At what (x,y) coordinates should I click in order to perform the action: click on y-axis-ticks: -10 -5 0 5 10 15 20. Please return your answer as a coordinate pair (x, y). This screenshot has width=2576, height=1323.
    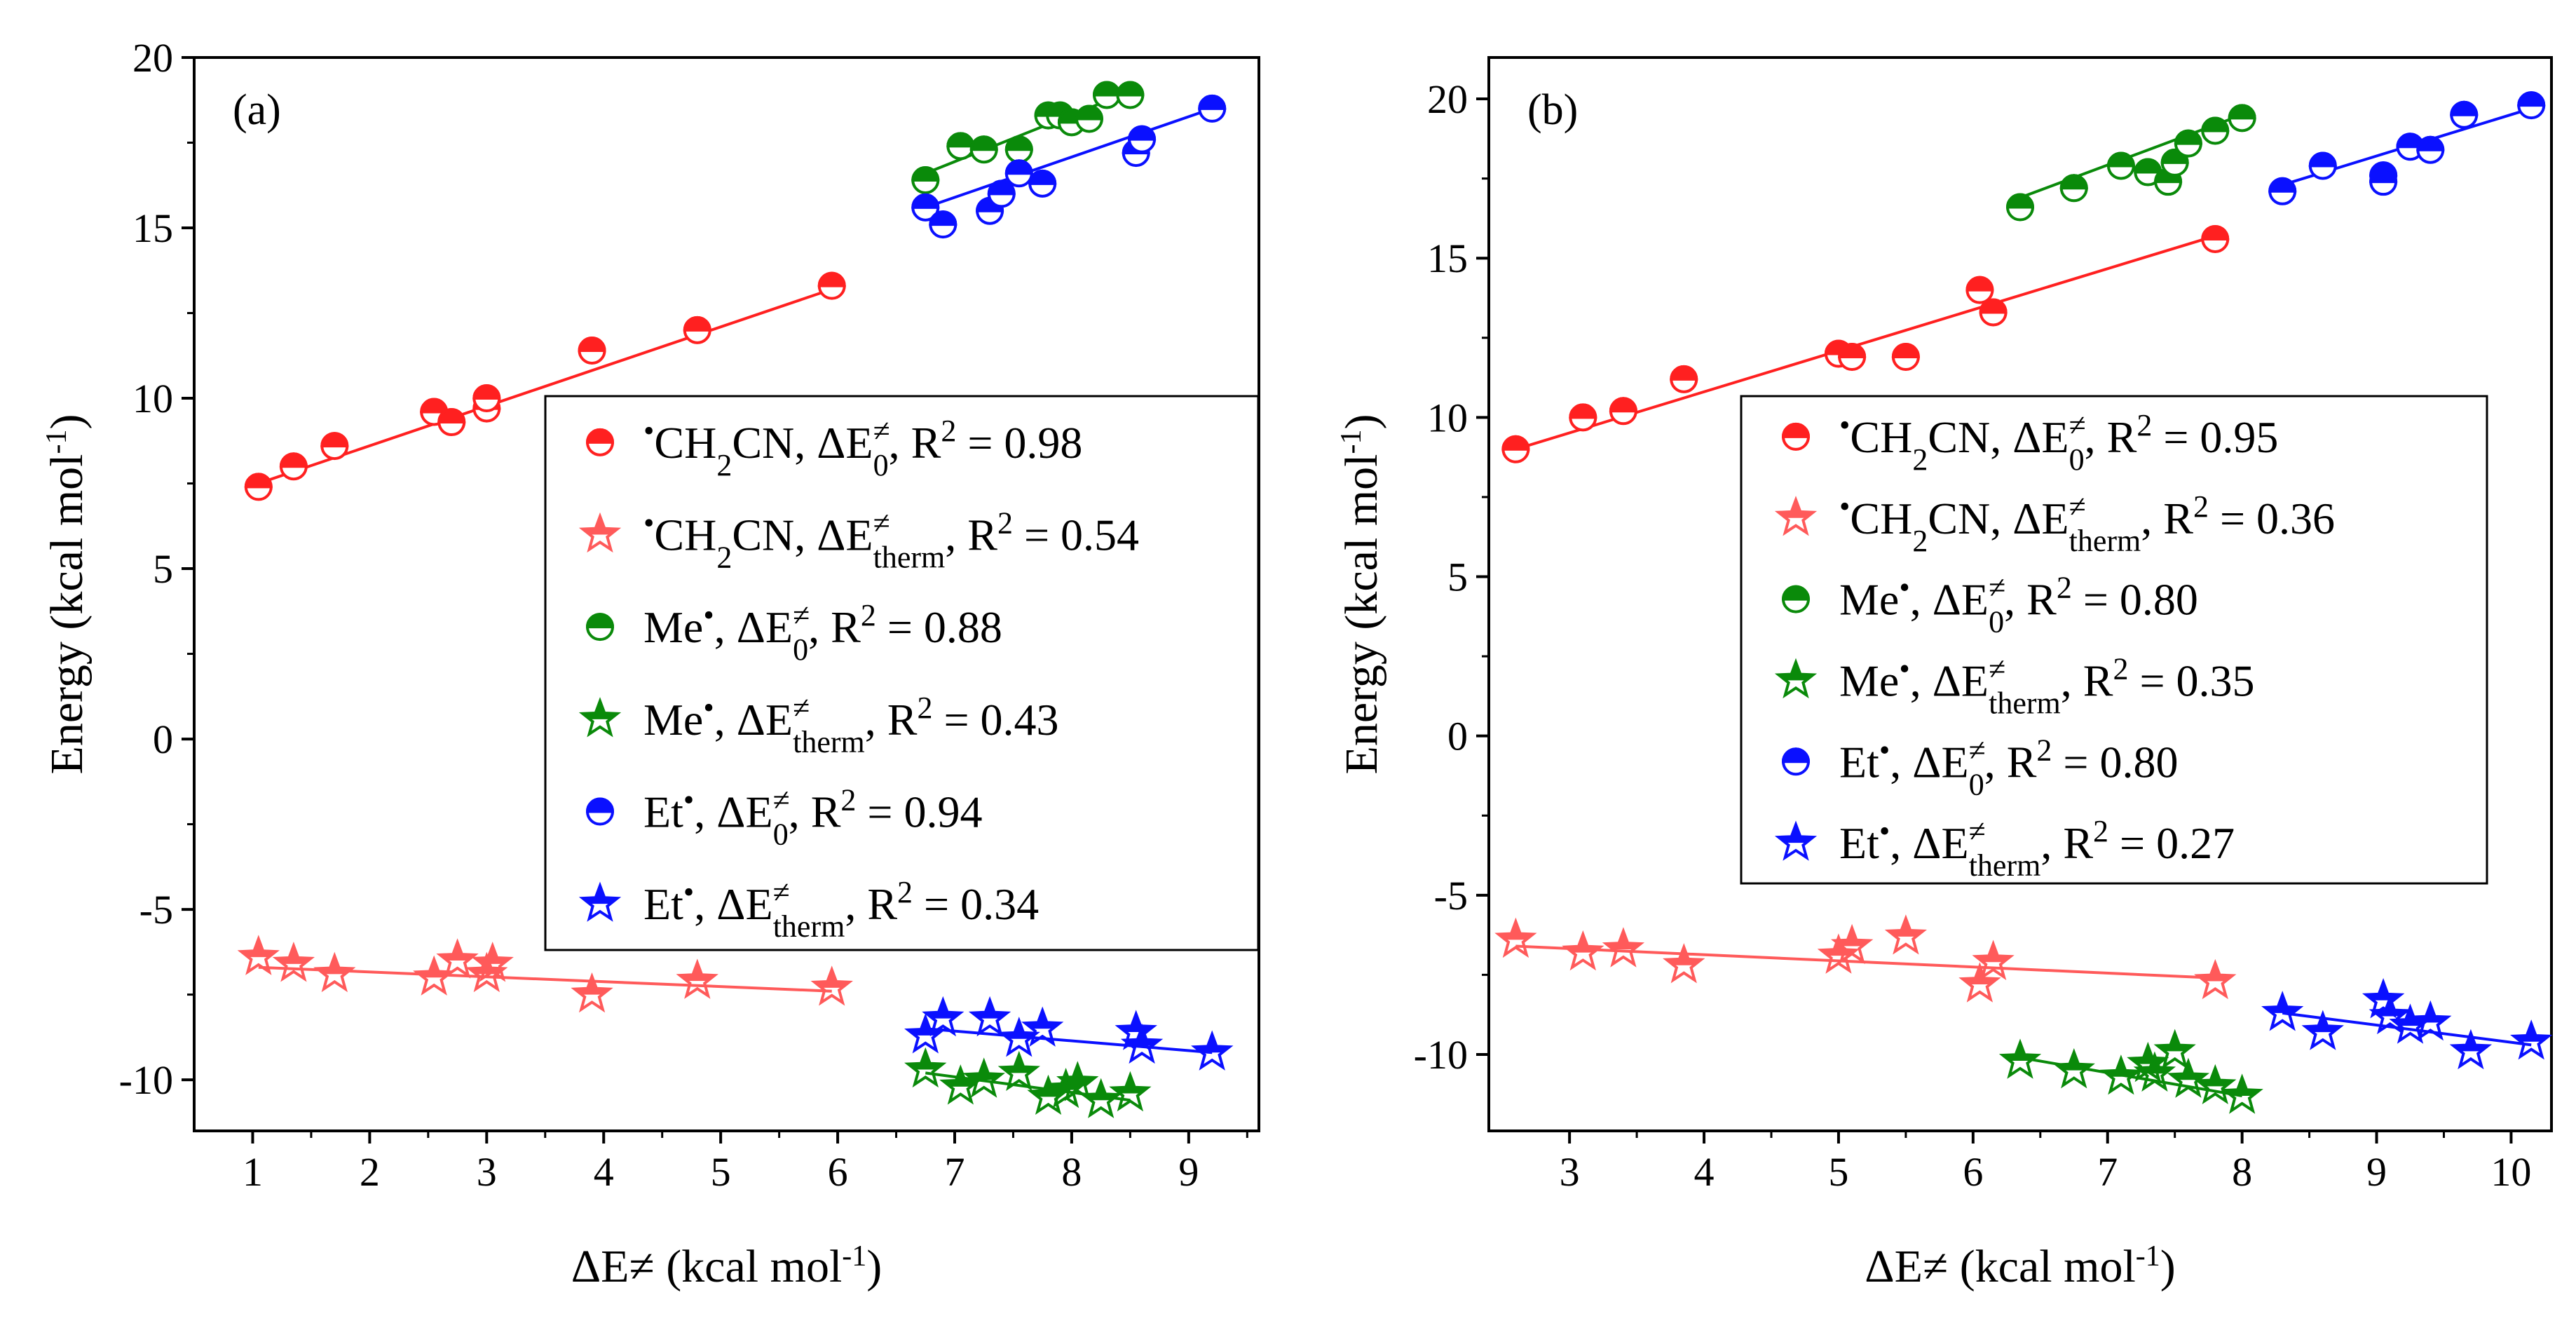
    Looking at the image, I should click on (1451, 577).